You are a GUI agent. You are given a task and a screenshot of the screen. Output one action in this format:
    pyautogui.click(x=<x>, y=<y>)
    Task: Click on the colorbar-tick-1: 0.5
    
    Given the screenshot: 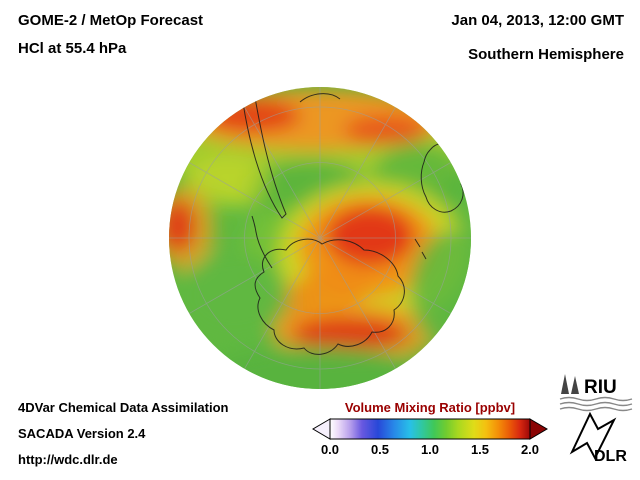 What is the action you would take?
    pyautogui.click(x=380, y=449)
    